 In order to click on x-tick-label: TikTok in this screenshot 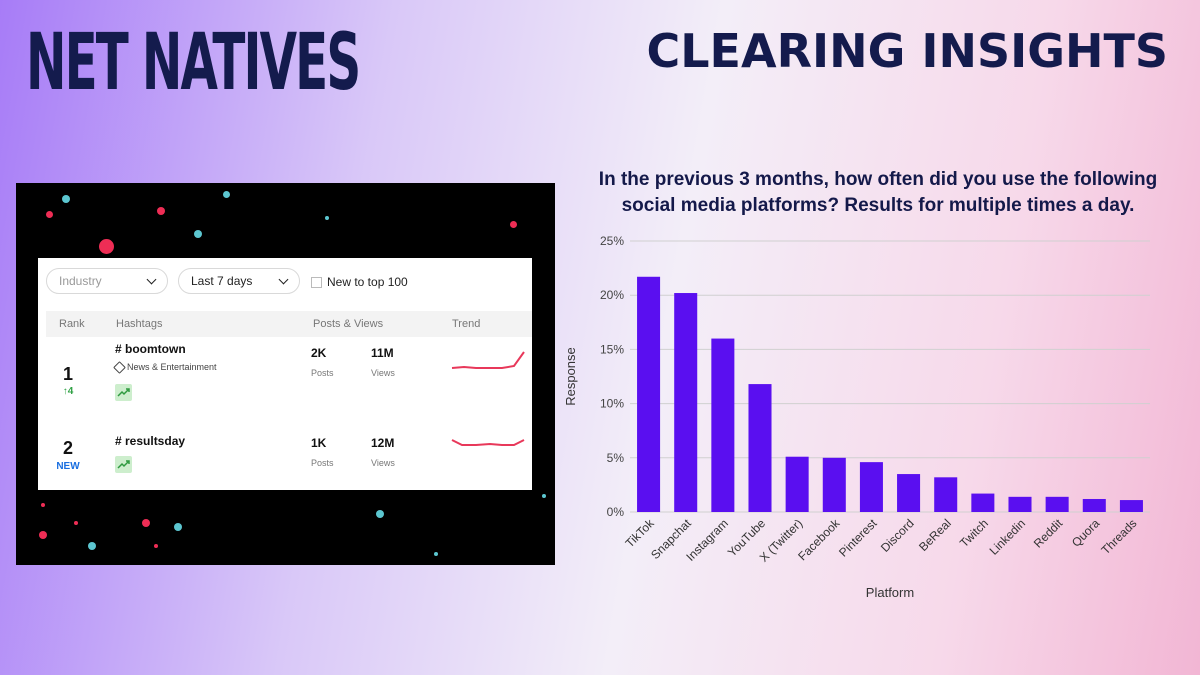, I will do `click(640, 533)`.